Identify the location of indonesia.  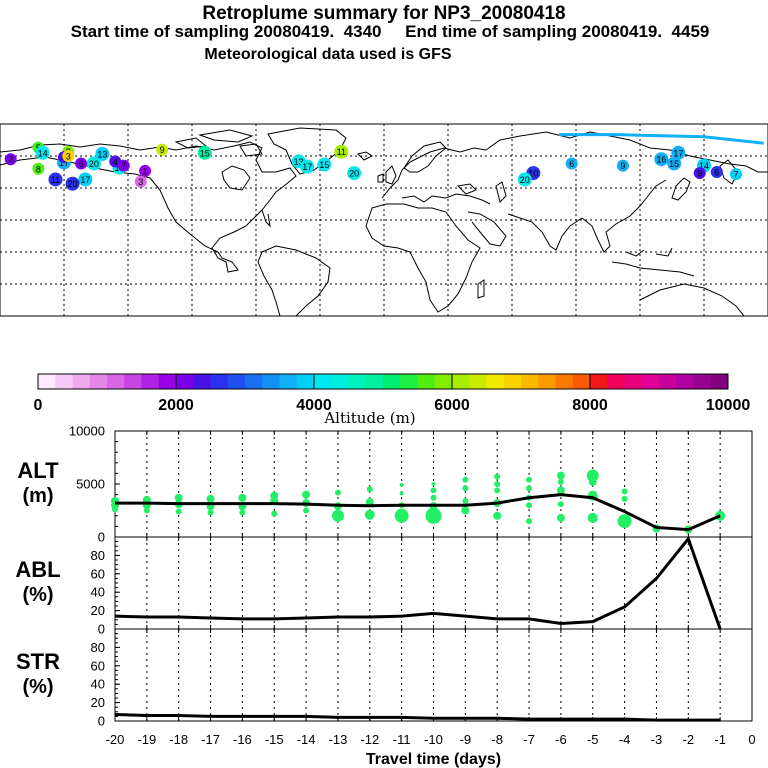
(653, 262).